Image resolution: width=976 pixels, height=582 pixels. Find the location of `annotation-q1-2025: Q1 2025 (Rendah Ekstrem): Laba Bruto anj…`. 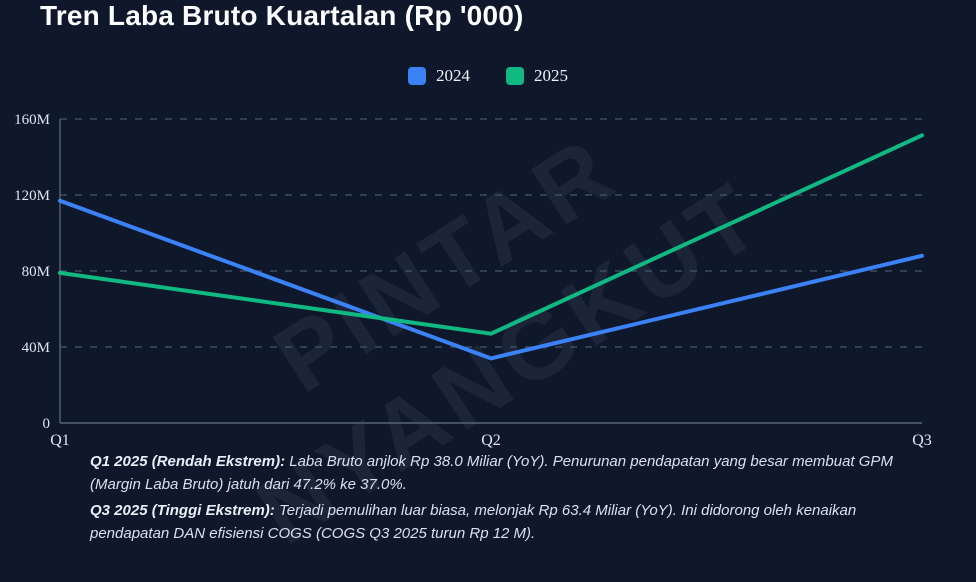

annotation-q1-2025: Q1 2025 (Rendah Ekstrem): Laba Bruto anj… is located at coordinates (506, 473).